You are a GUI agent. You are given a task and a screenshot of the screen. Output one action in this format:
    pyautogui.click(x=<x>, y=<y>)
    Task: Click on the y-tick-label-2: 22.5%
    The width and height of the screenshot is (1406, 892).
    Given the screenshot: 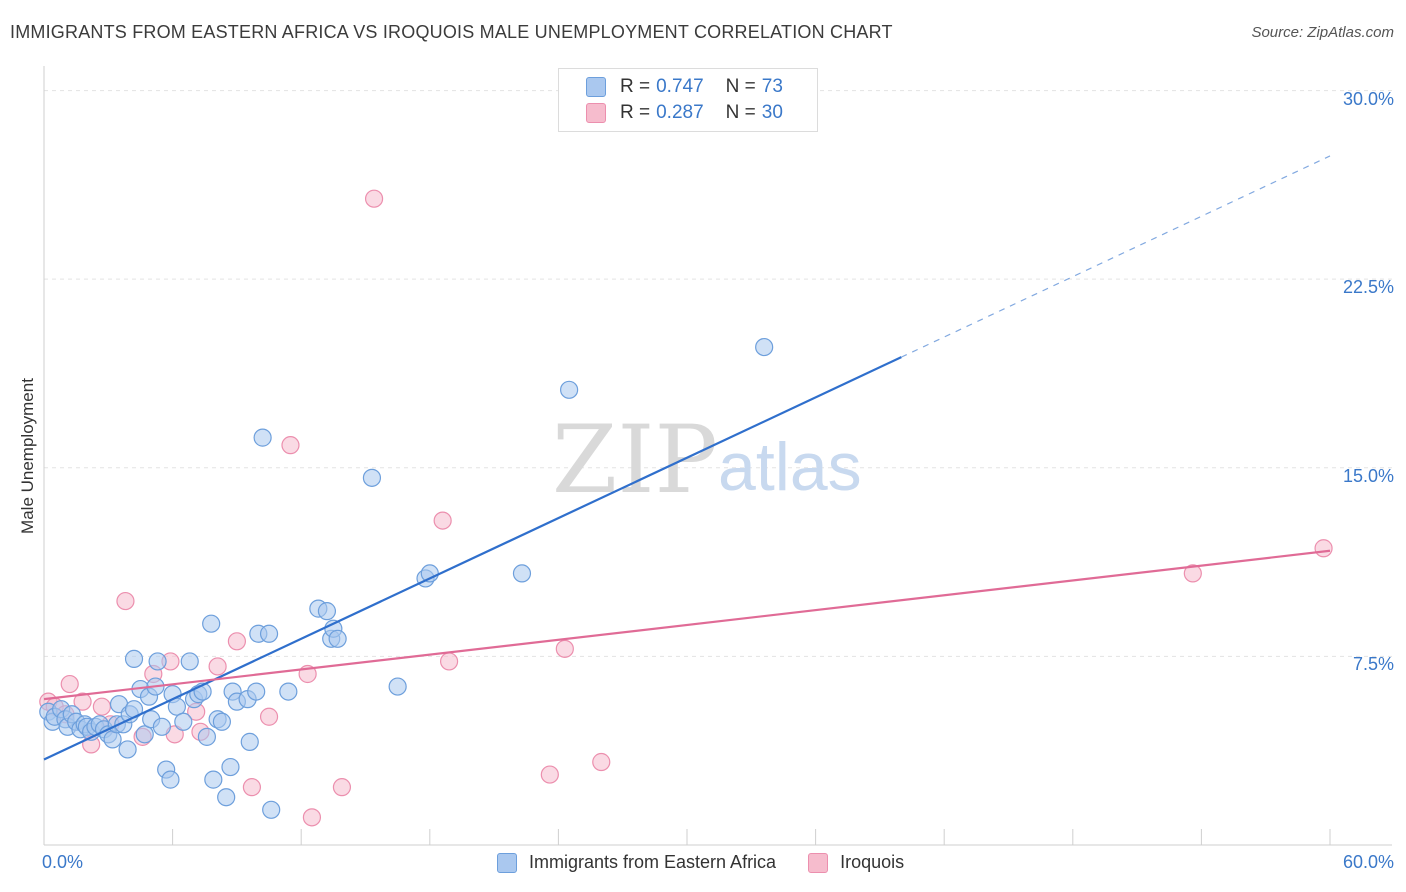 What is the action you would take?
    pyautogui.click(x=1368, y=287)
    